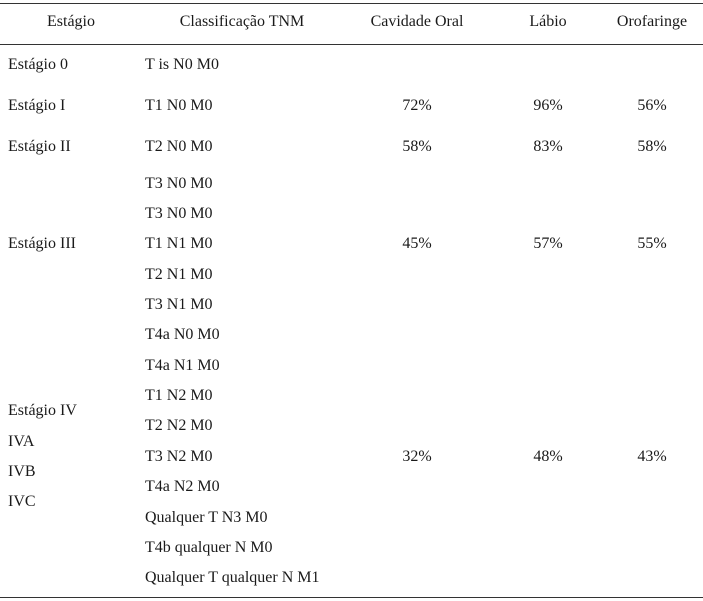 Image resolution: width=703 pixels, height=601 pixels. What do you see at coordinates (652, 105) in the screenshot?
I see `survival-oropharynx: 56%` at bounding box center [652, 105].